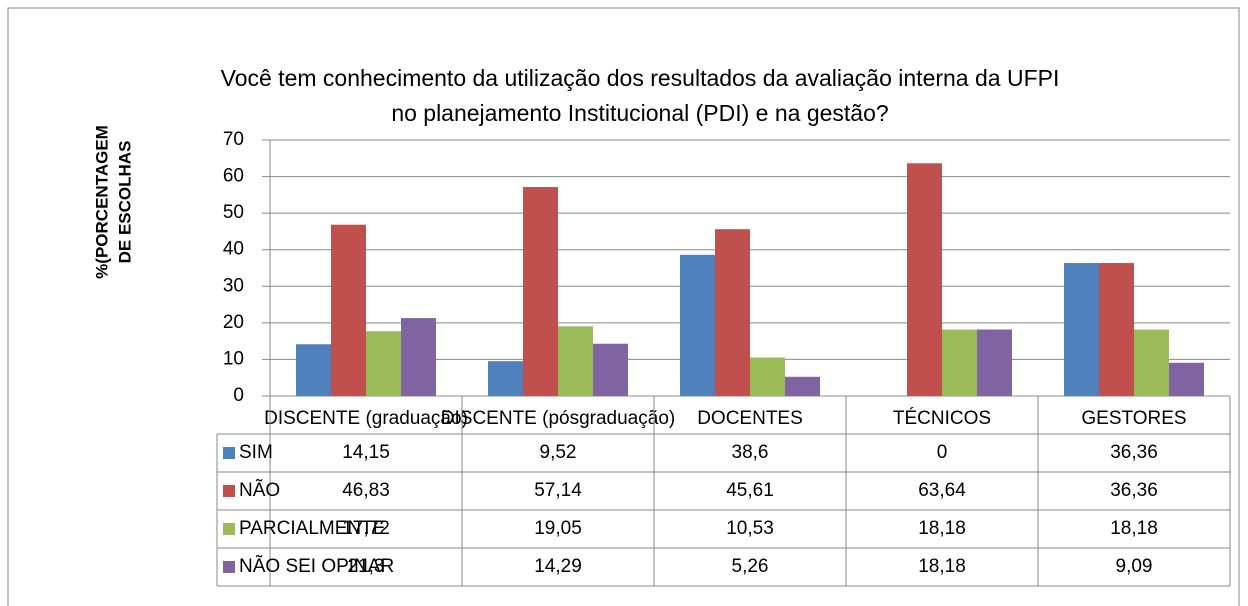 This screenshot has height=606, width=1248. I want to click on y-tick-label: 70, so click(233, 139).